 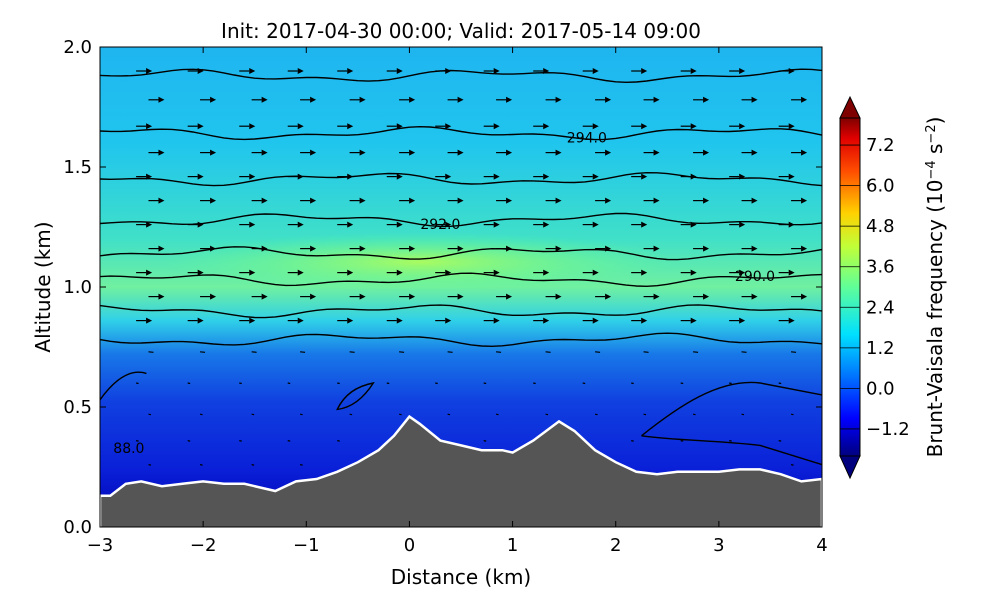 What do you see at coordinates (935, 121) in the screenshot?
I see `colorbar-label-close: )` at bounding box center [935, 121].